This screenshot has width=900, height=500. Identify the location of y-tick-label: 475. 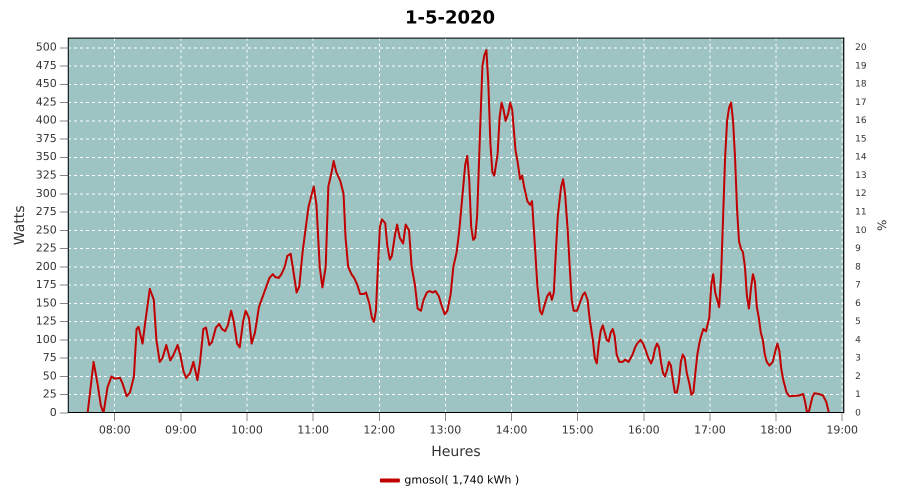
(46, 65).